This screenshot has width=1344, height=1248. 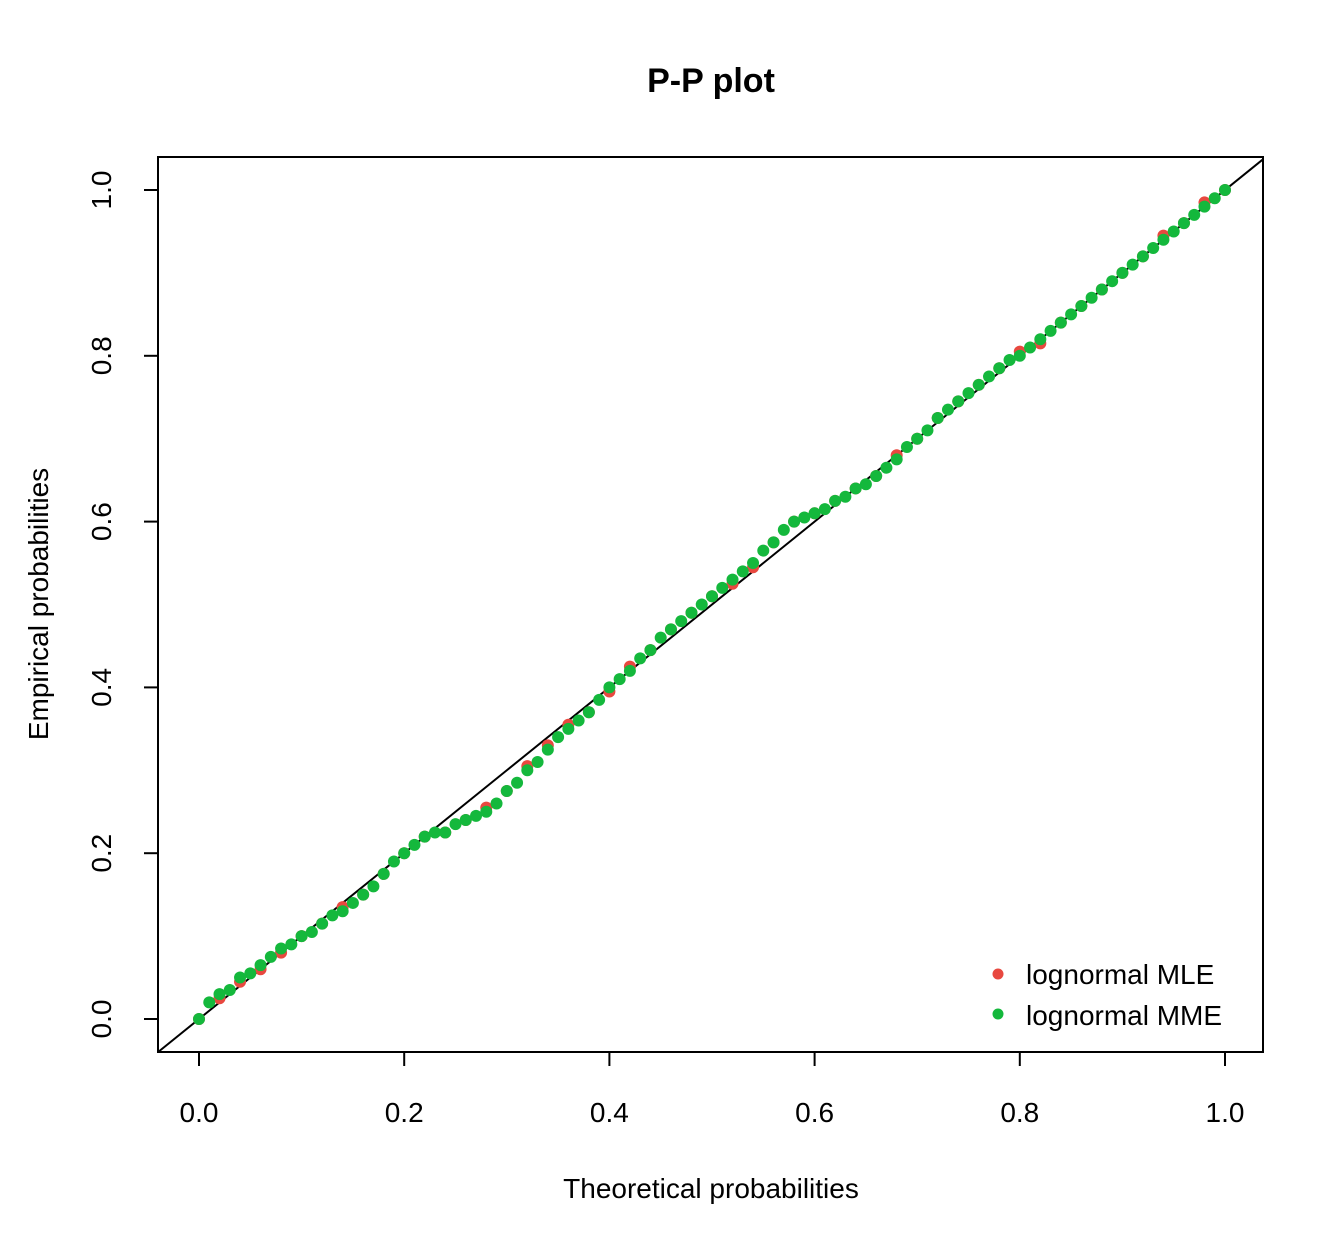 I want to click on y-tick-label: 0.6, so click(x=101, y=521).